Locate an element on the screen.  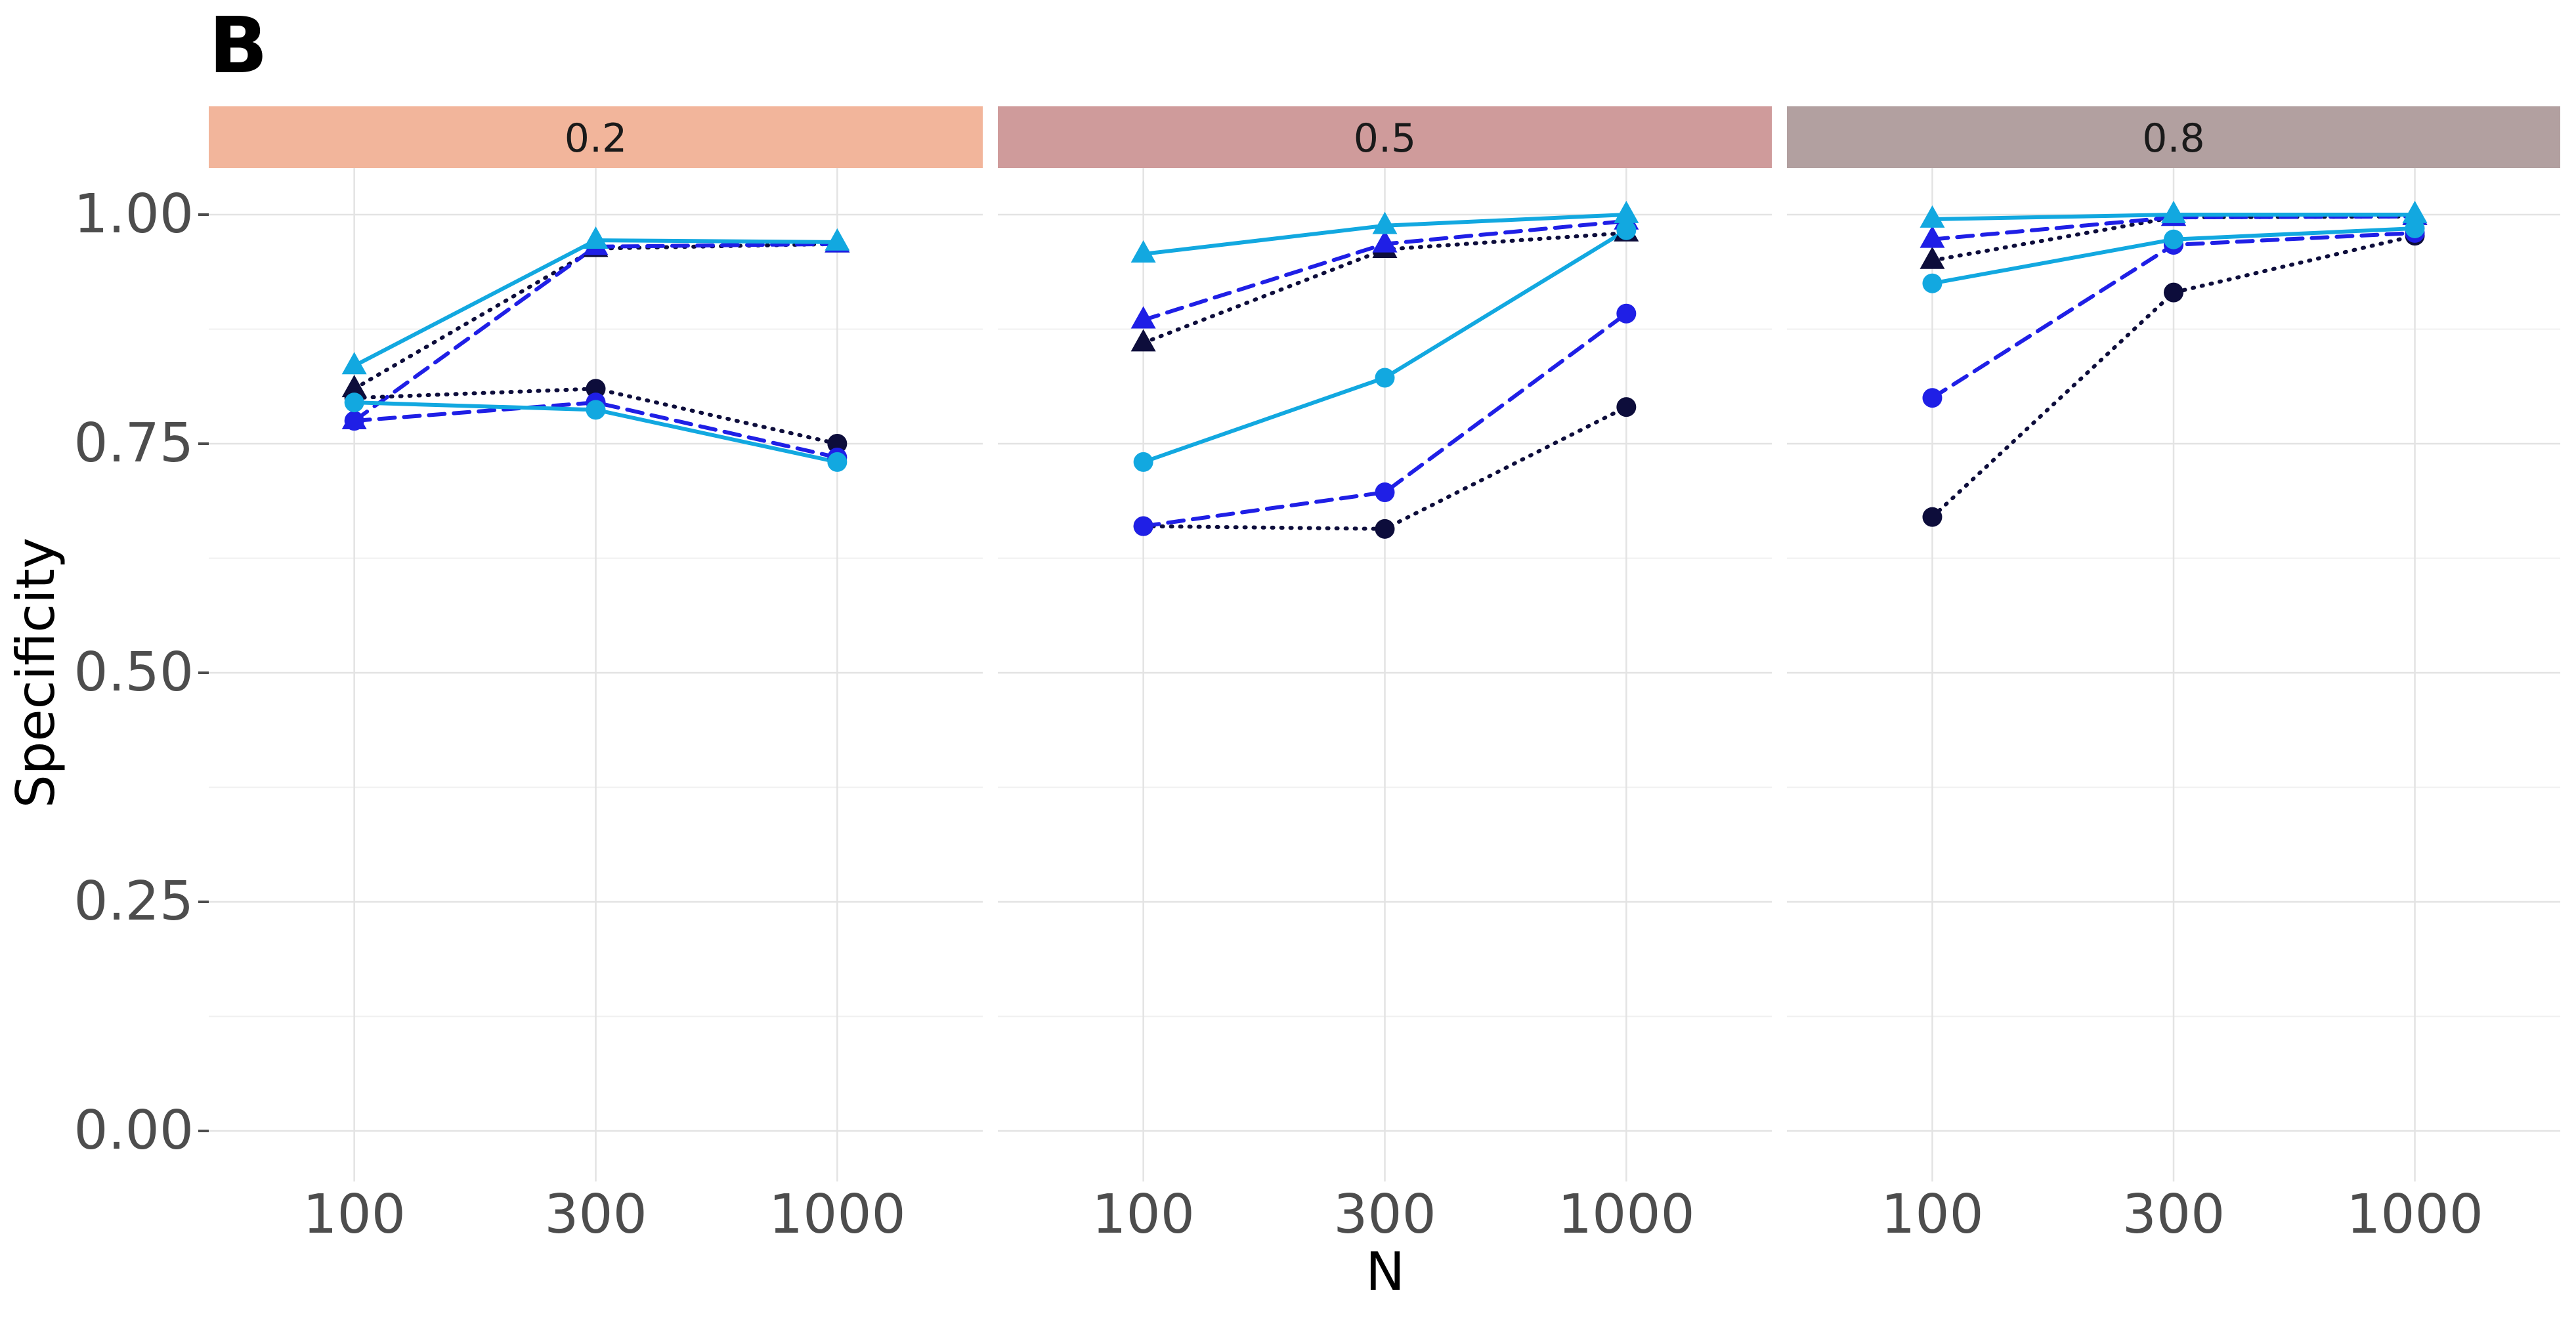
facet-strip-label: 0.8 is located at coordinates (2173, 138).